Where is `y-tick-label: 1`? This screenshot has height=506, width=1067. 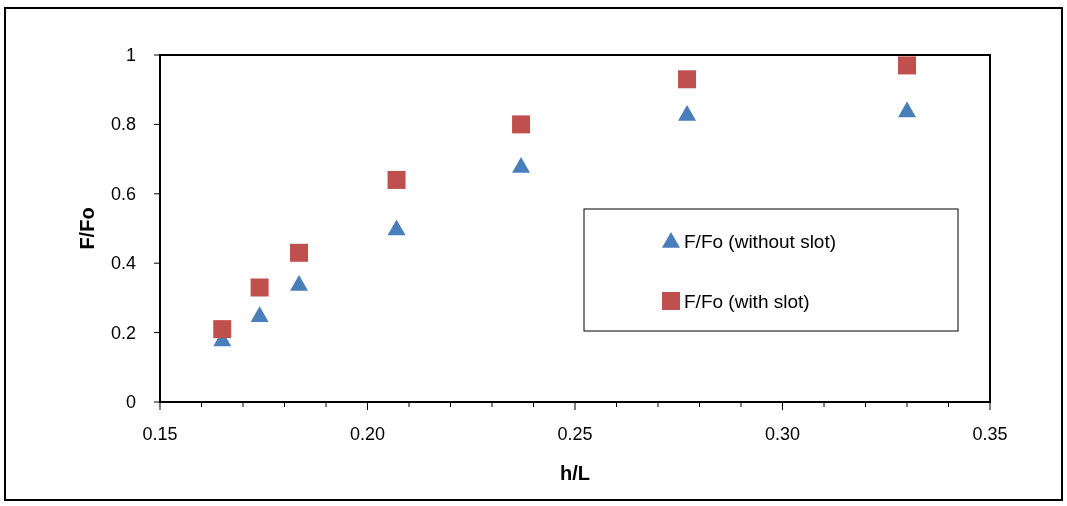
y-tick-label: 1 is located at coordinates (130, 55).